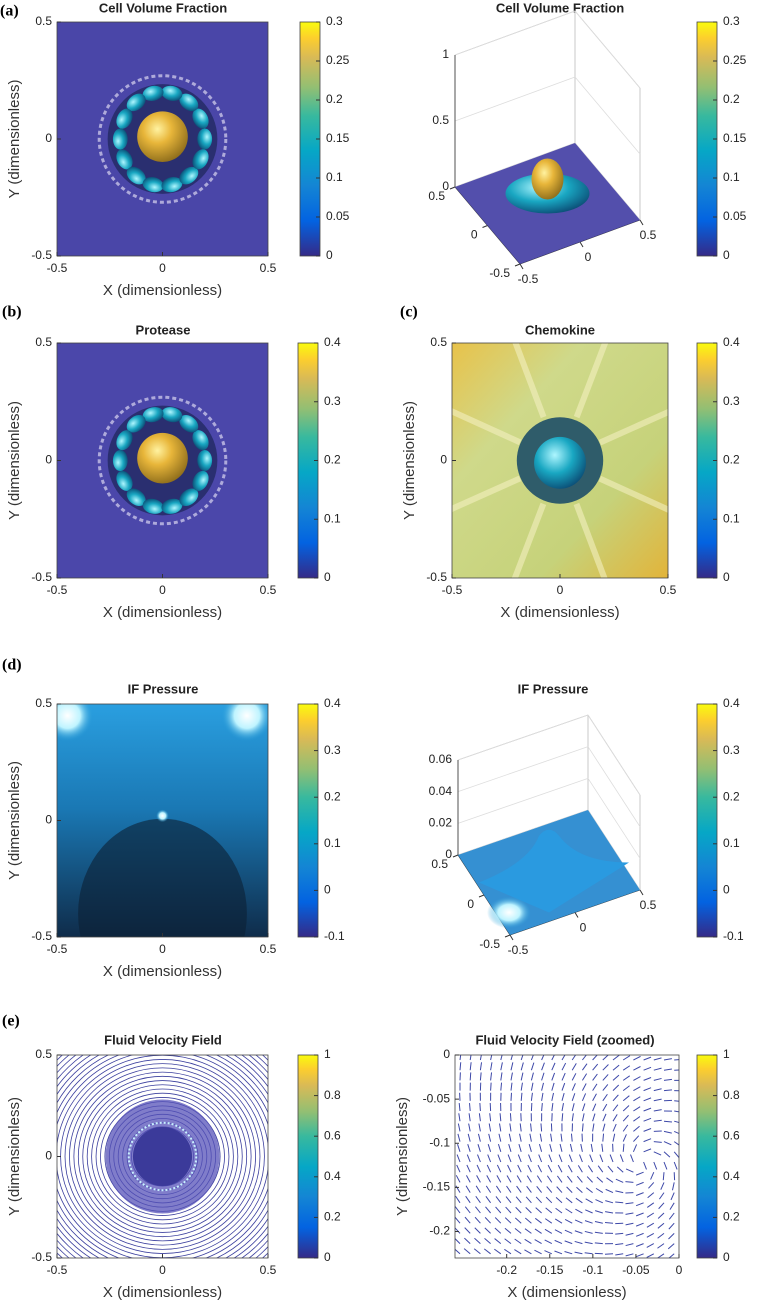 This screenshot has height=1310, width=762. Describe the element at coordinates (554, 871) in the screenshot. I see `surface-bump` at that location.